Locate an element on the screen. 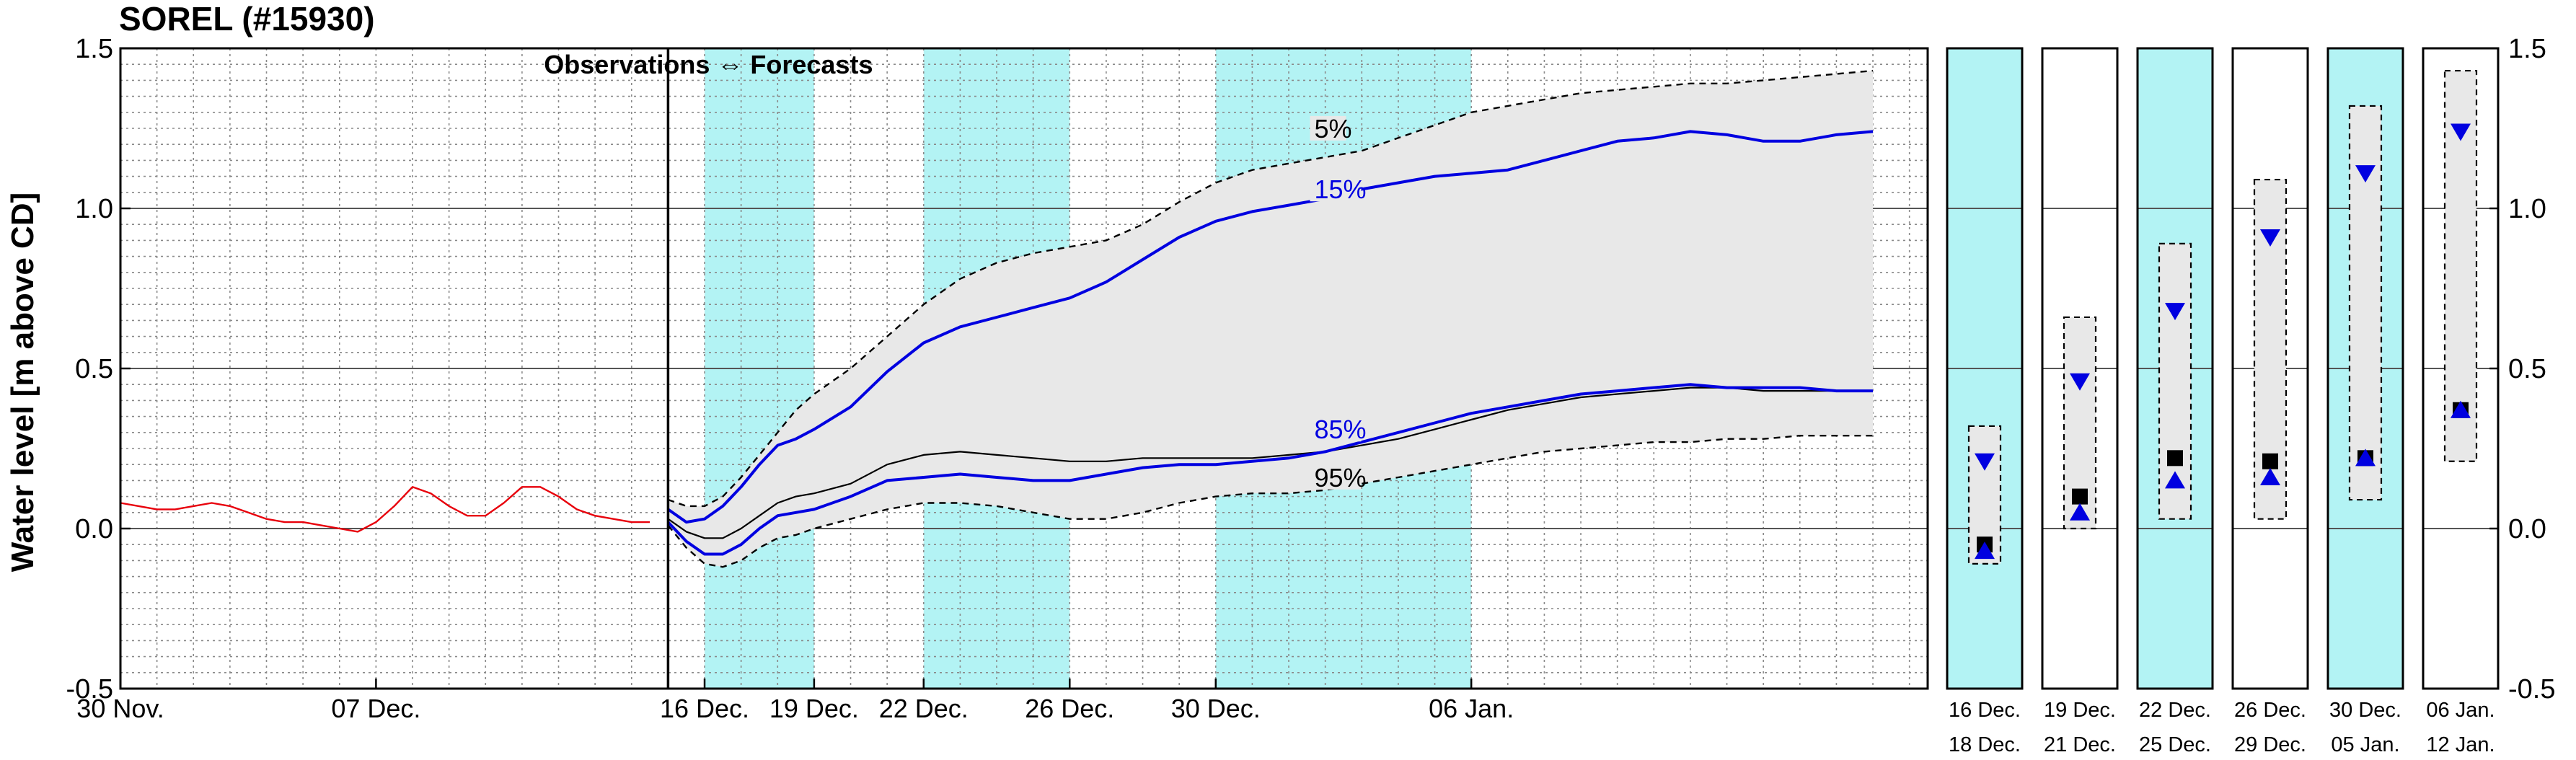 This screenshot has height=760, width=2576. percentile-label: 85% is located at coordinates (1340, 429).